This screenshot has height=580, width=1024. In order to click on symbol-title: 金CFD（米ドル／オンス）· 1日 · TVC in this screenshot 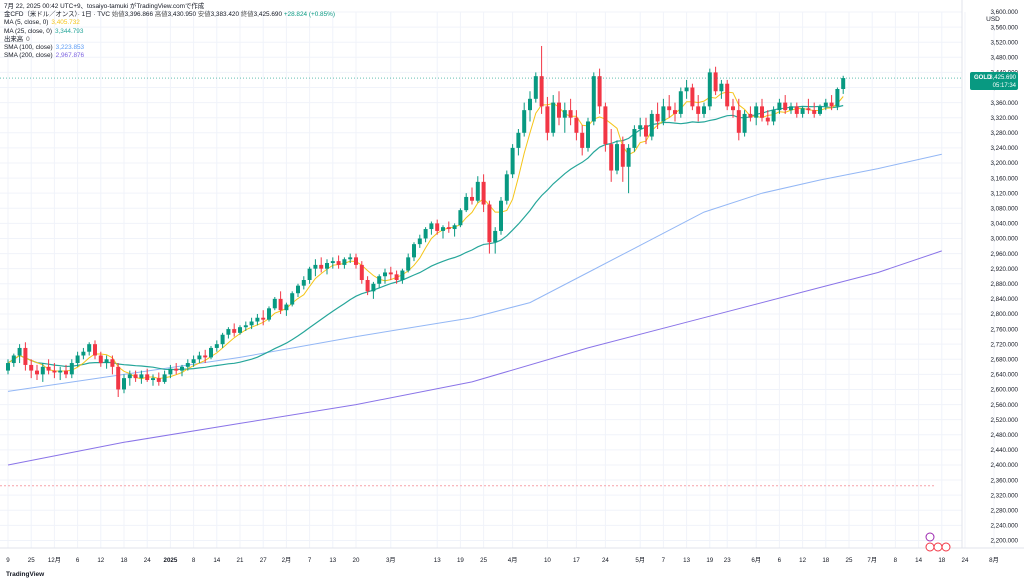, I will do `click(57, 15)`.